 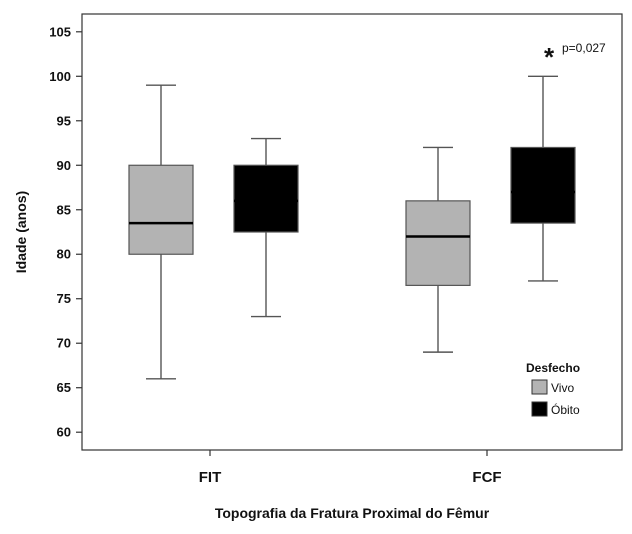 I want to click on y-tick-label: 70, so click(x=64, y=343).